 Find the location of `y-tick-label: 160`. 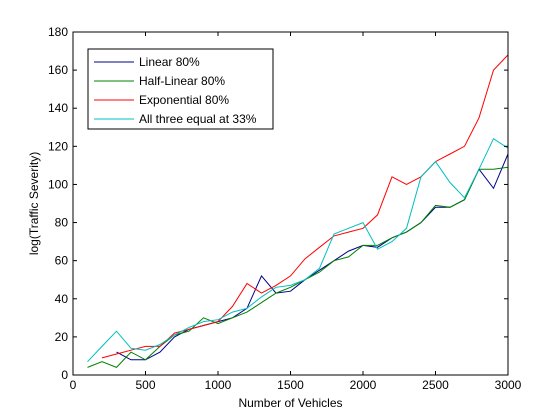

y-tick-label: 160 is located at coordinates (58, 70).